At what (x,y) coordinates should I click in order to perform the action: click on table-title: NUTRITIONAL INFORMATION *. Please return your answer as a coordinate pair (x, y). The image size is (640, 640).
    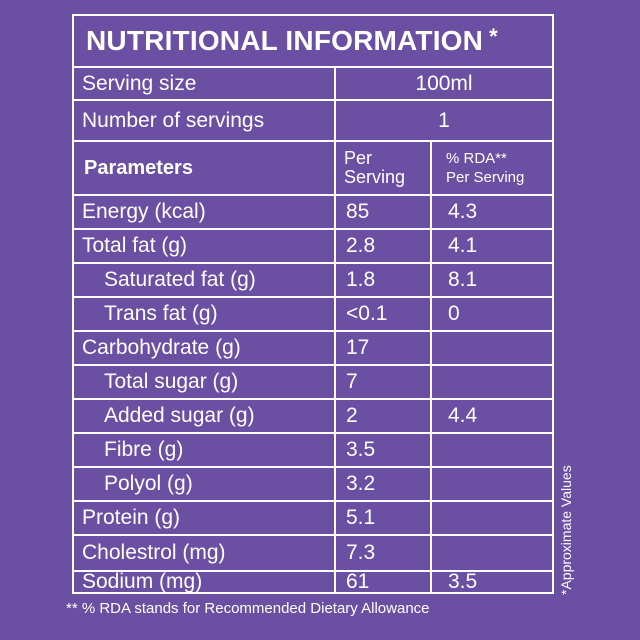
    Looking at the image, I should click on (313, 42).